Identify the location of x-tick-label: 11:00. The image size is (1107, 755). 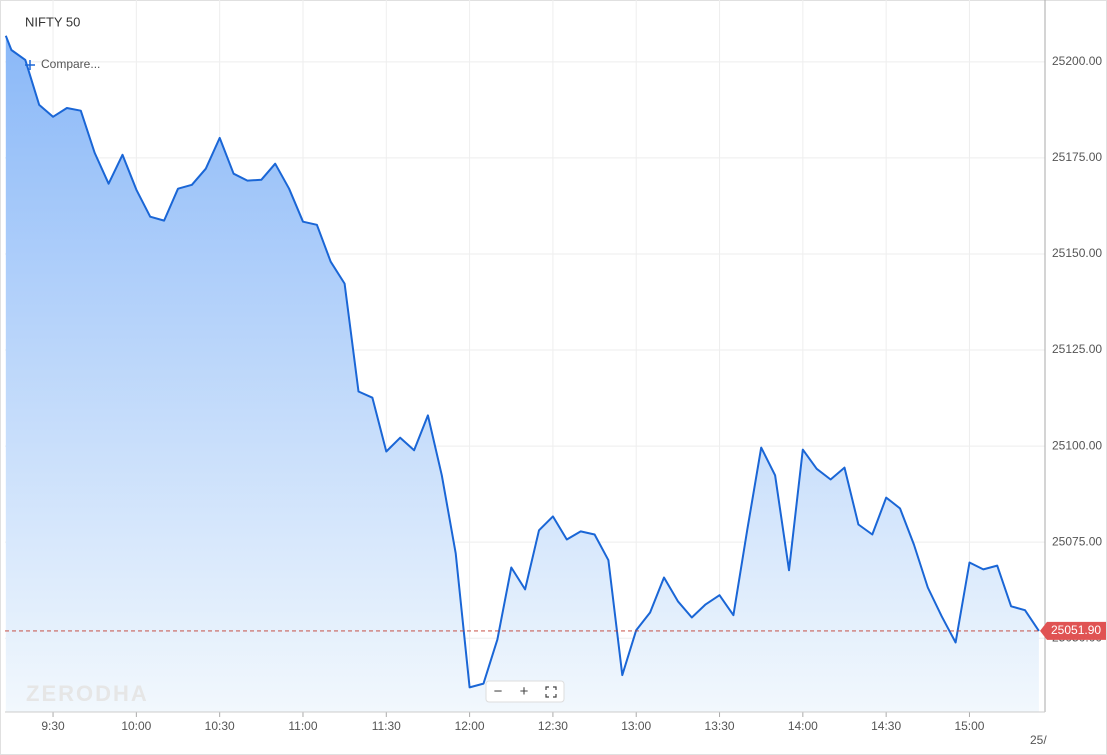
(302, 726).